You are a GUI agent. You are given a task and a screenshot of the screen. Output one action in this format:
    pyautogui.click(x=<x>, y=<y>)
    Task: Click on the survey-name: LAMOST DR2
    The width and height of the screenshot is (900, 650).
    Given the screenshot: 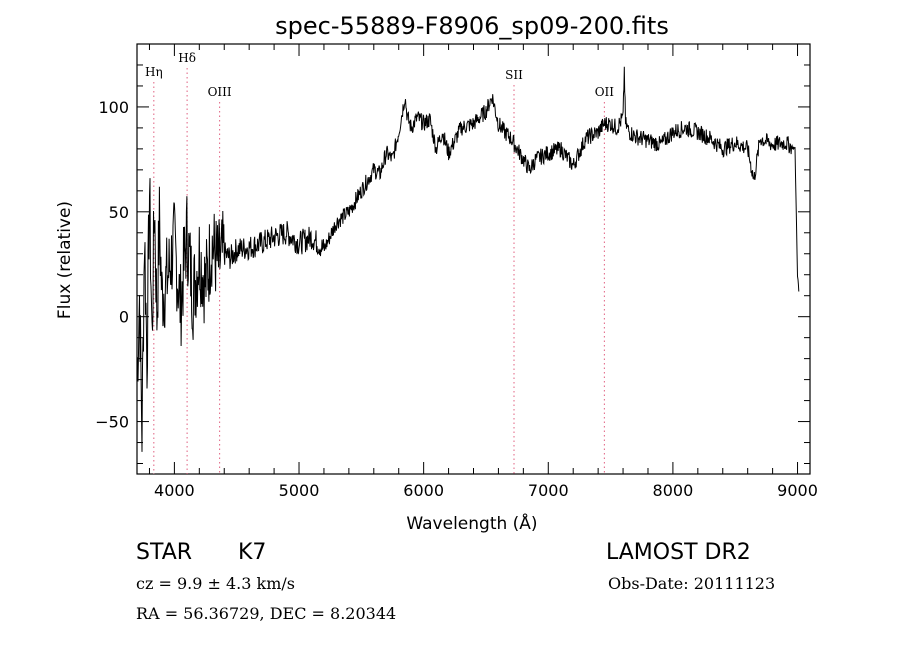 What is the action you would take?
    pyautogui.click(x=678, y=552)
    